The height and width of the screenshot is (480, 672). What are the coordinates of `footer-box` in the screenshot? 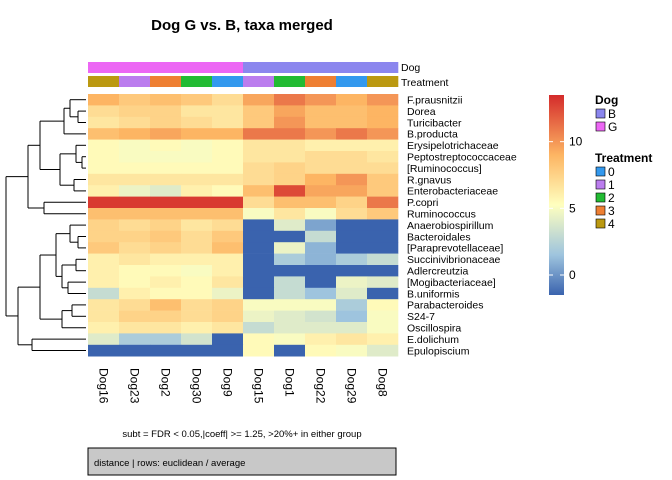 It's located at (242, 461).